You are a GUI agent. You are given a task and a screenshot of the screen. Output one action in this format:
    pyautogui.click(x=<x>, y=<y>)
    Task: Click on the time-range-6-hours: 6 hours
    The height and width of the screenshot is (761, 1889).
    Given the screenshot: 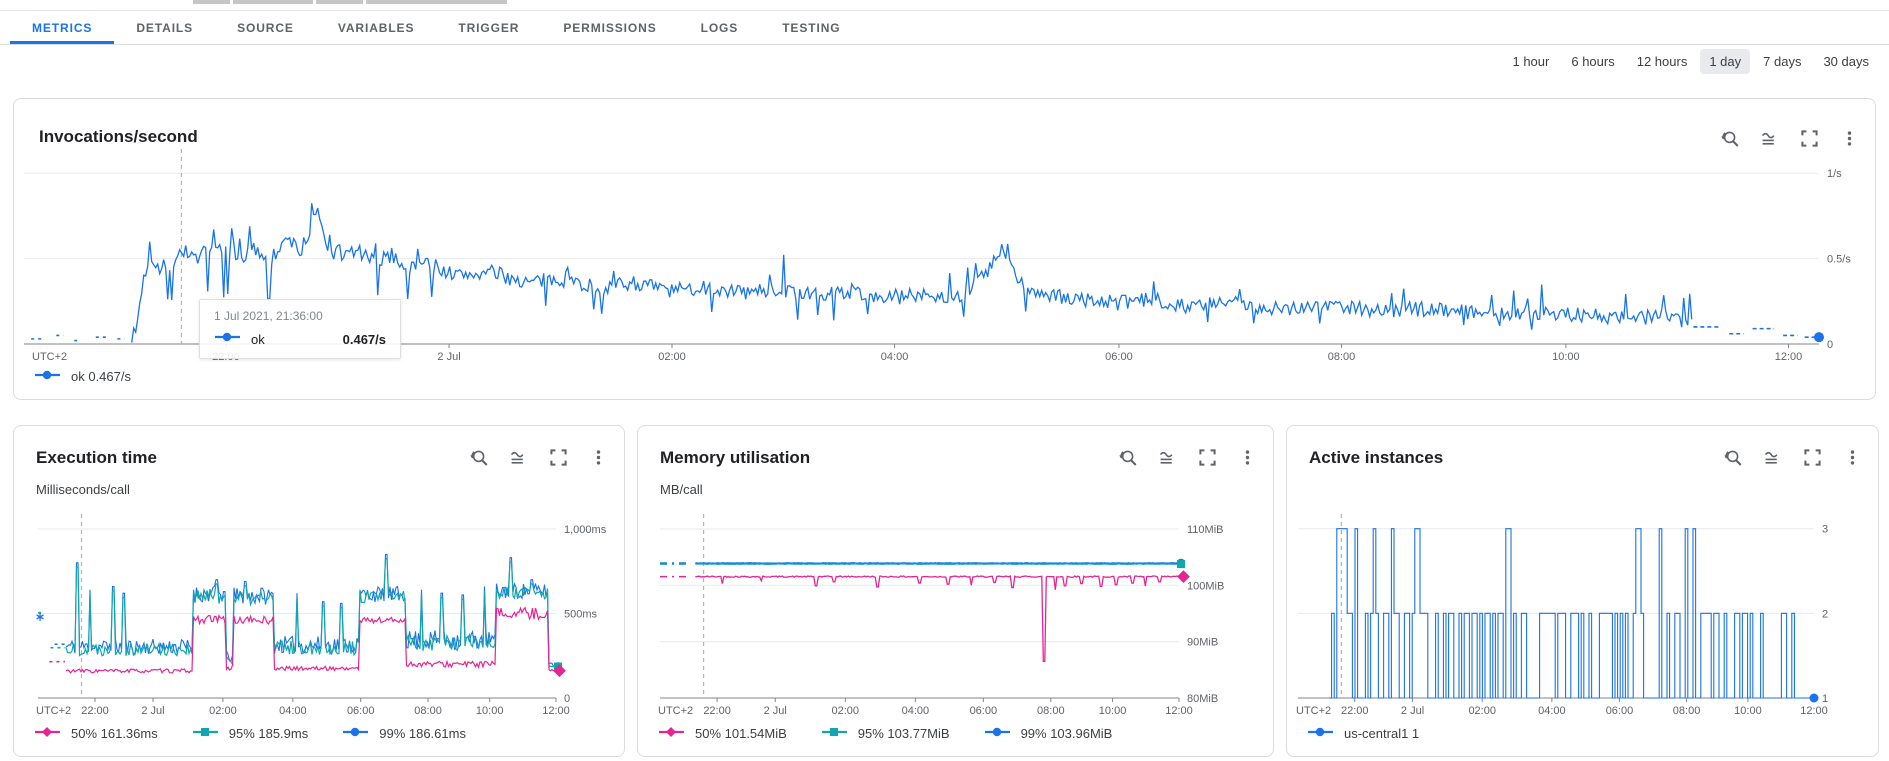 What is the action you would take?
    pyautogui.click(x=1593, y=61)
    